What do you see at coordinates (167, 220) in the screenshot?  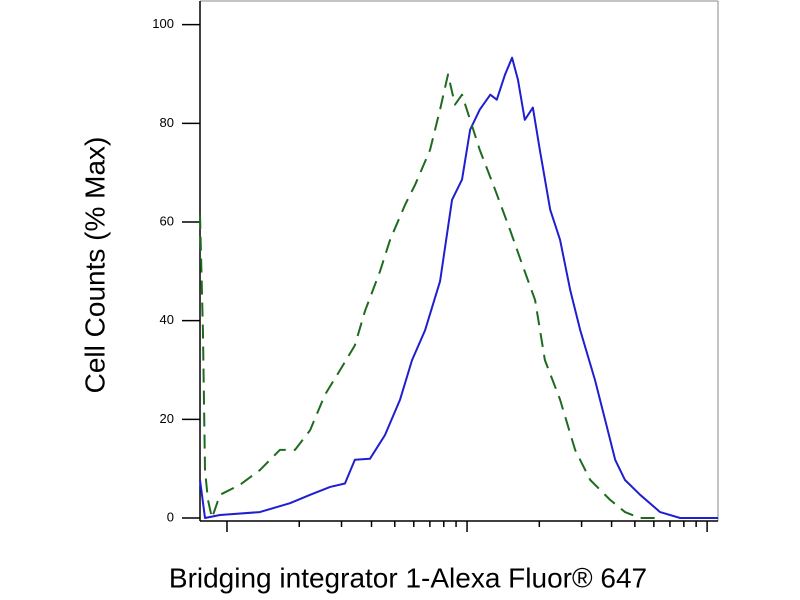 I see `y-tick-label: 60` at bounding box center [167, 220].